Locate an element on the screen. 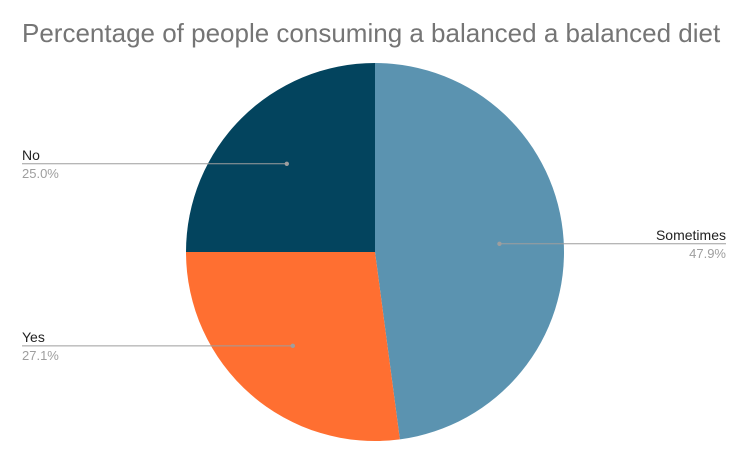 This screenshot has width=750, height=463. slice-value-yes: 27.1% is located at coordinates (40, 355).